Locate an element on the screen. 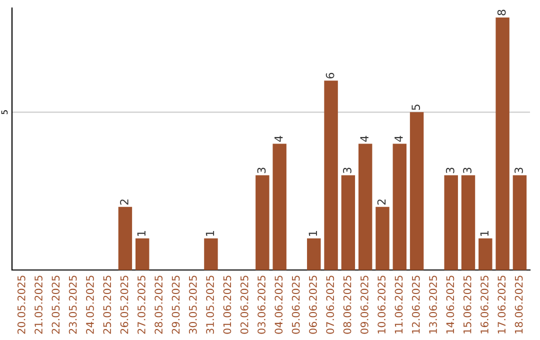  x-tick-label: 07.06.2025 is located at coordinates (330, 305).